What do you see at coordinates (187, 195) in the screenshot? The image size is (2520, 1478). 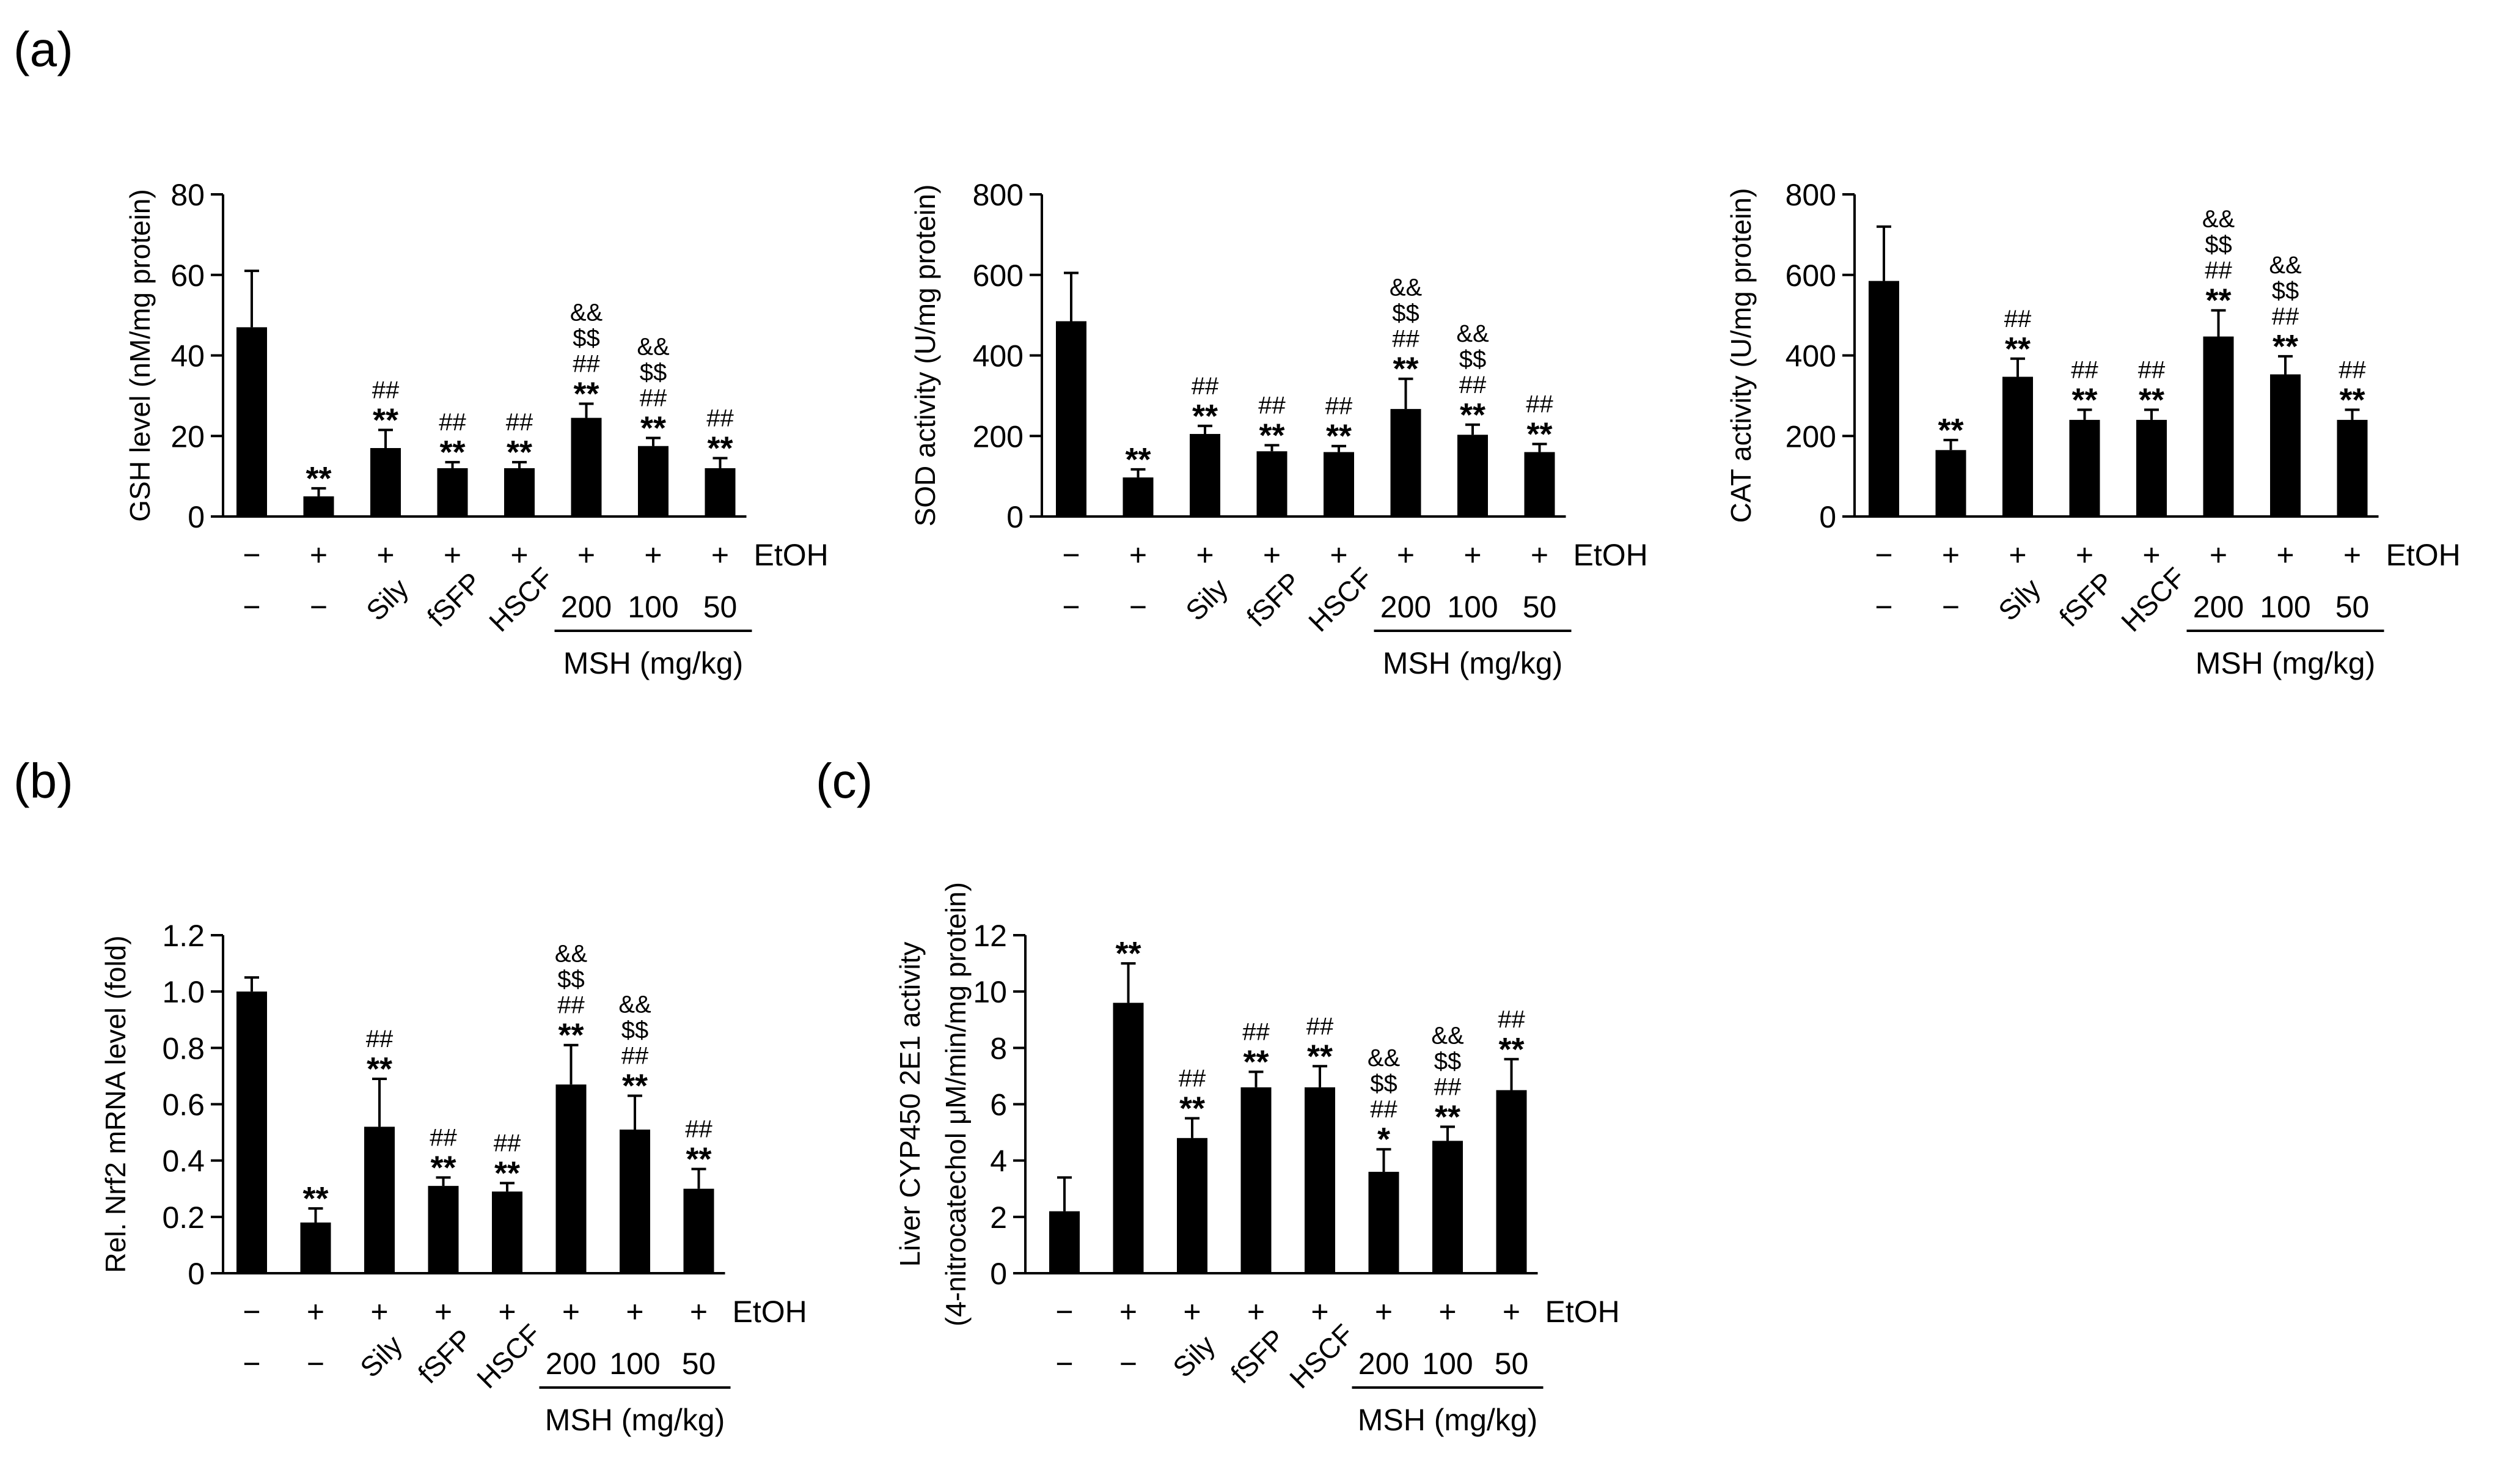 I see `y-tick-label: 80` at bounding box center [187, 195].